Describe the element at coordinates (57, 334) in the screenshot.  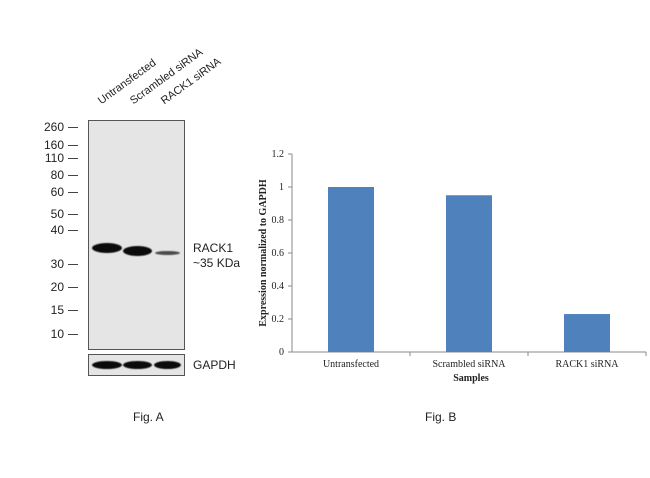
I see `mw-marker-10: 10` at that location.